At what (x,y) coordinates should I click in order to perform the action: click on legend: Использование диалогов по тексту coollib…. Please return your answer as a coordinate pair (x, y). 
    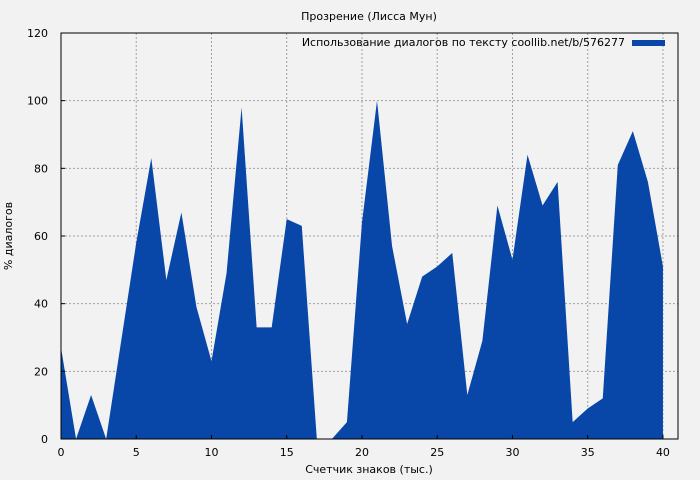
    Looking at the image, I should click on (483, 42).